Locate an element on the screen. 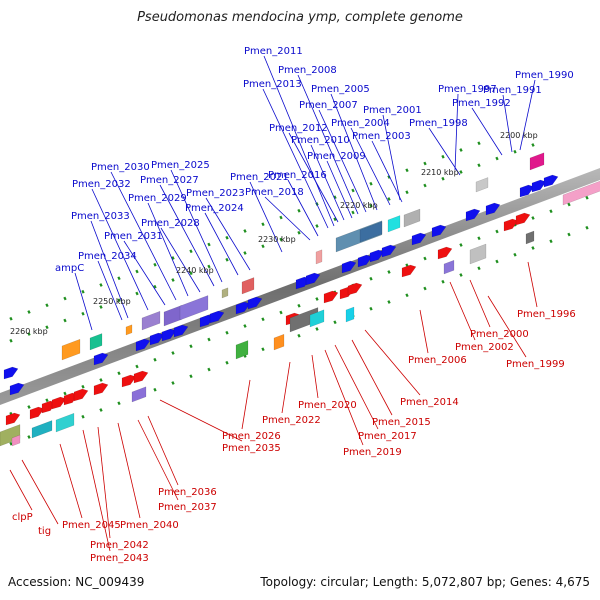  gene-label-pmen_2006: Pmen_2006 is located at coordinates (437, 360).